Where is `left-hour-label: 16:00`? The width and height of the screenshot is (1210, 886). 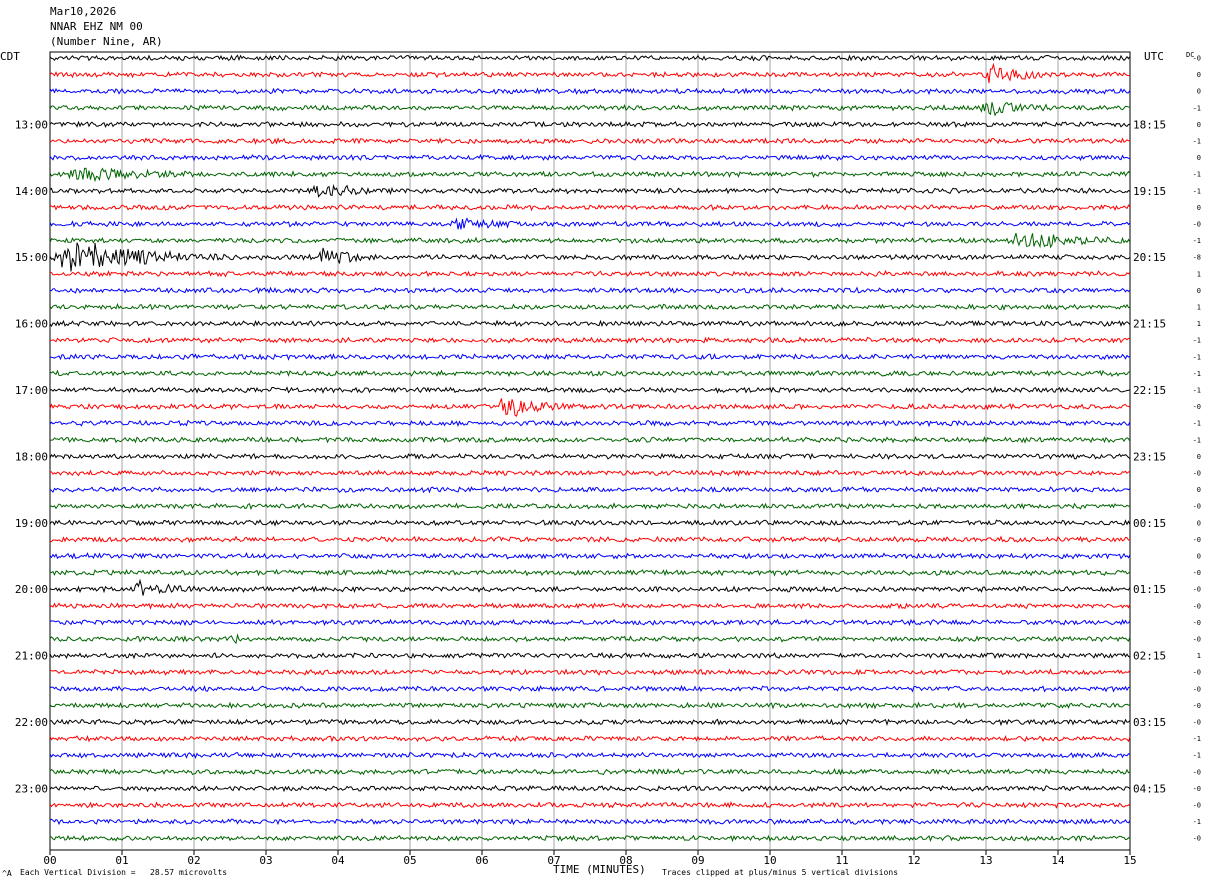 left-hour-label: 16:00 is located at coordinates (31, 324).